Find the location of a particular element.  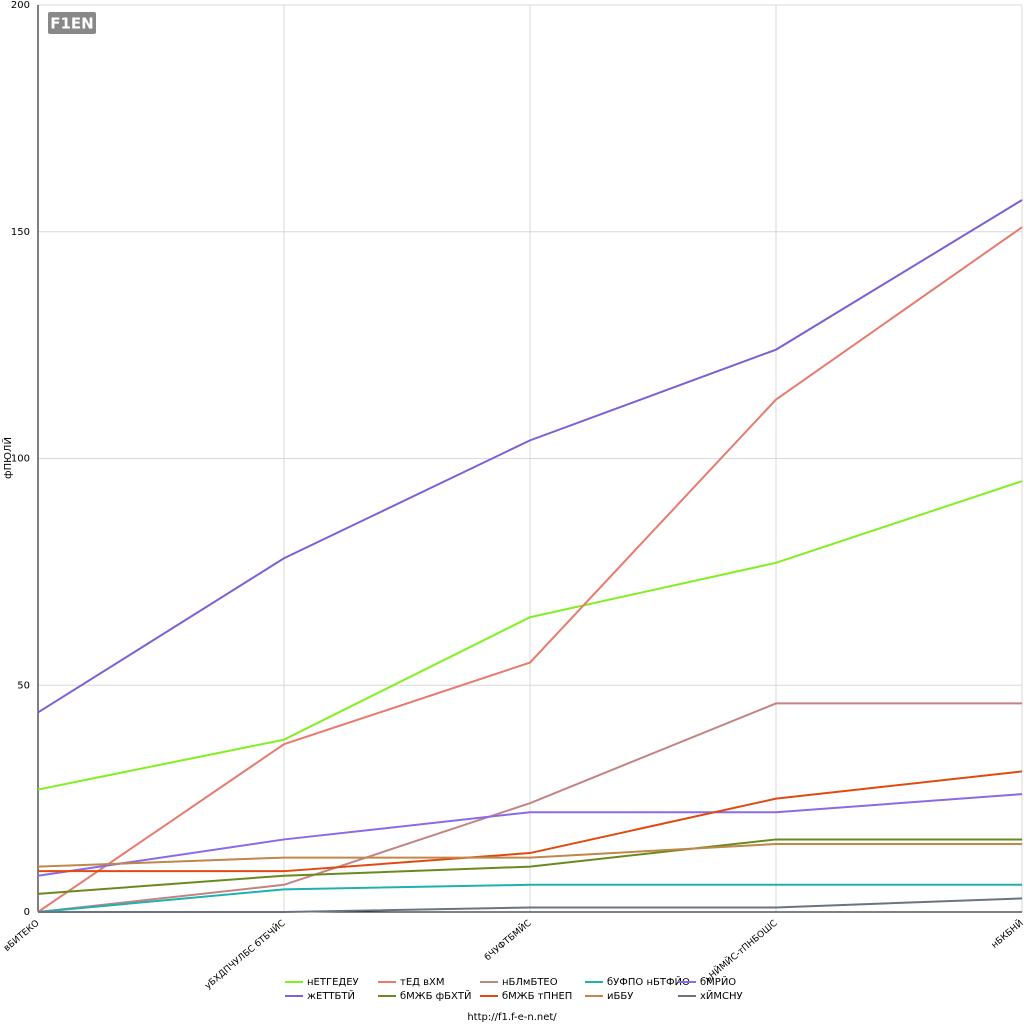

logo-text: F1EN is located at coordinates (71, 24).